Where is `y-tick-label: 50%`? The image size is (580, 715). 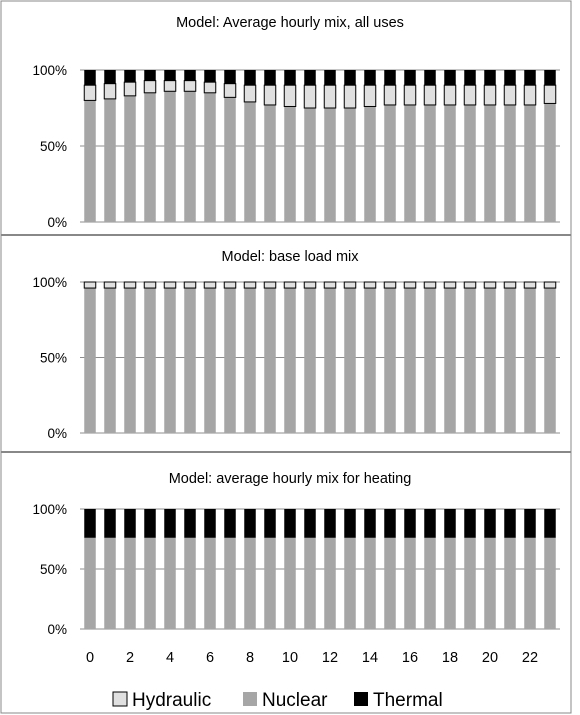
y-tick-label: 50% is located at coordinates (53, 146).